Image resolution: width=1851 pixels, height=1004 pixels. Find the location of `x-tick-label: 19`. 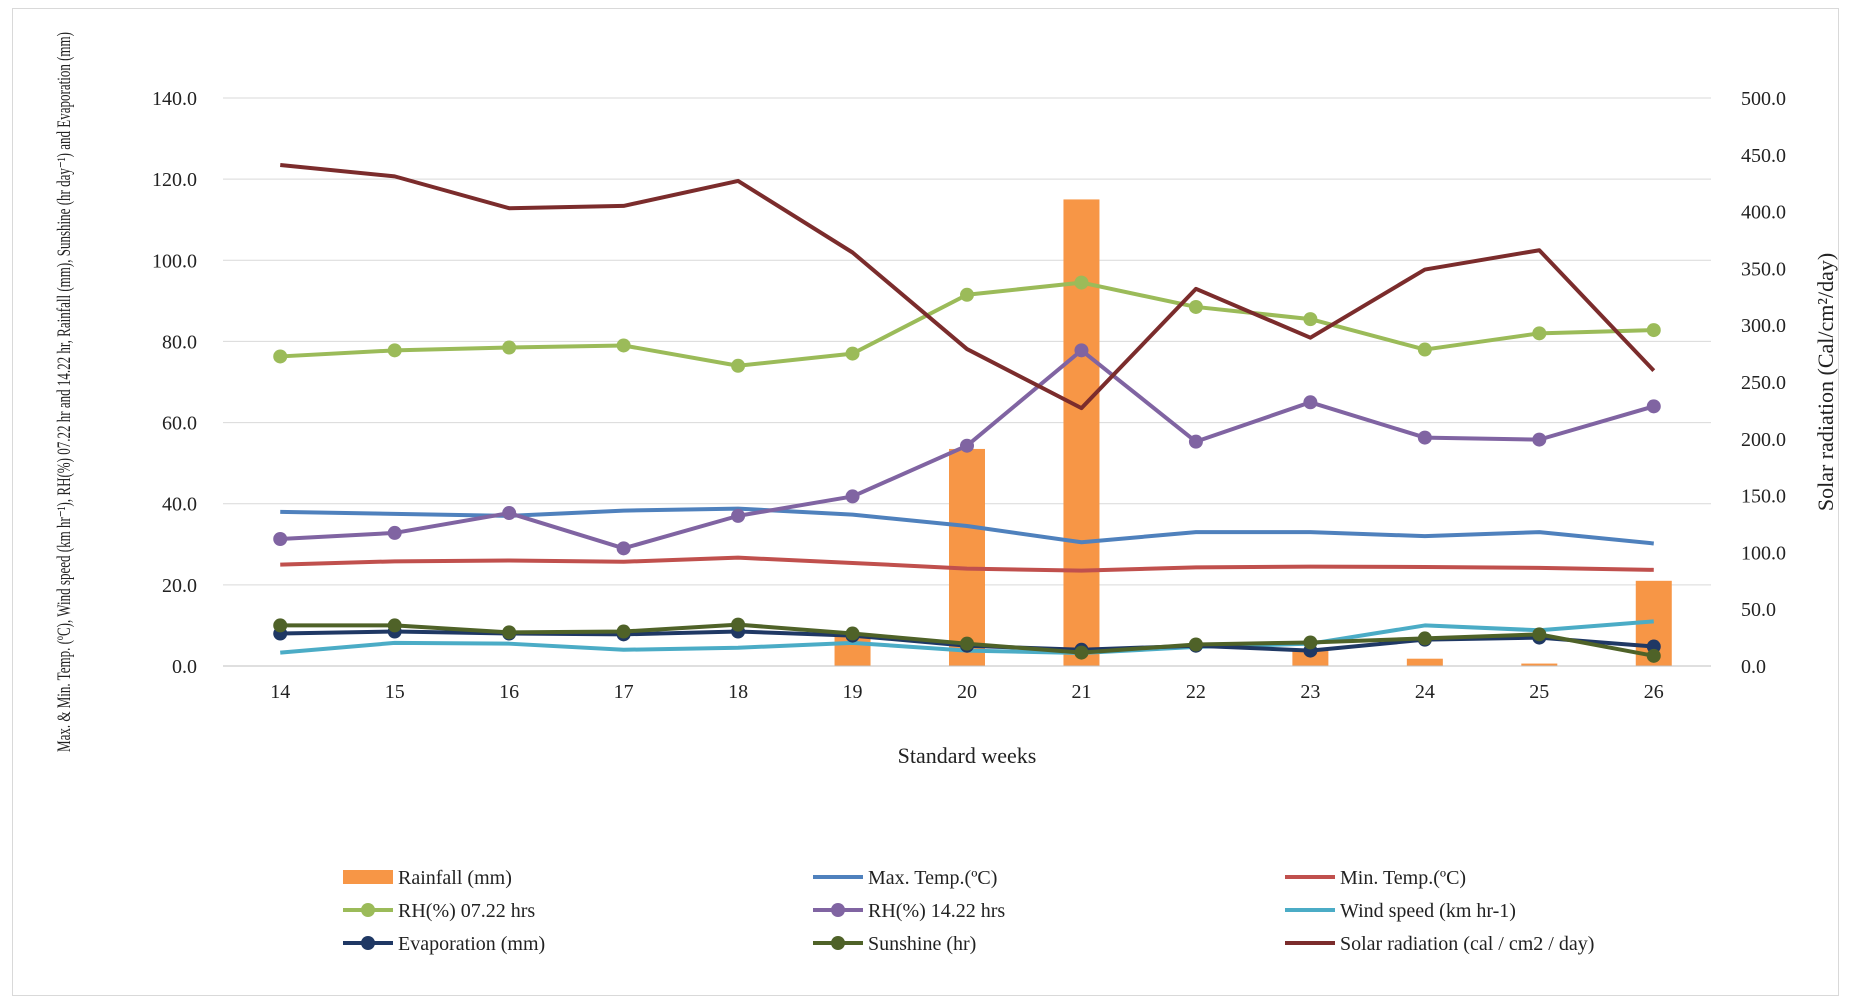

x-tick-label: 19 is located at coordinates (853, 692).